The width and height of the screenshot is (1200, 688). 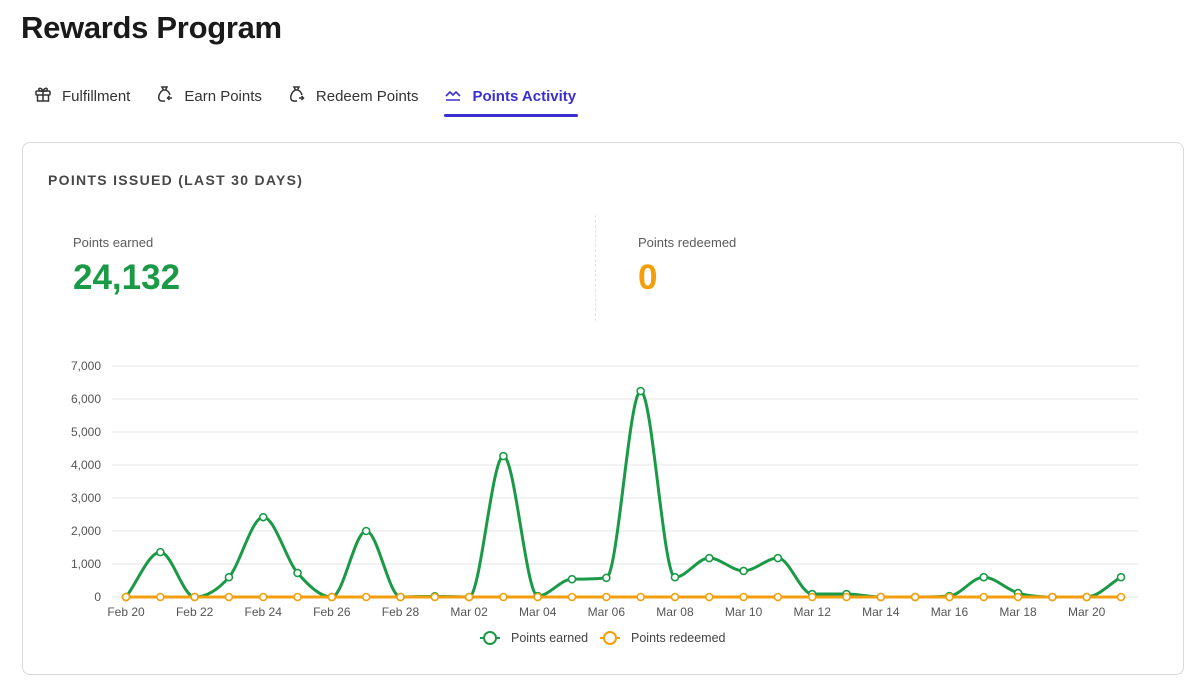 I want to click on stat-value: 0, so click(x=648, y=277).